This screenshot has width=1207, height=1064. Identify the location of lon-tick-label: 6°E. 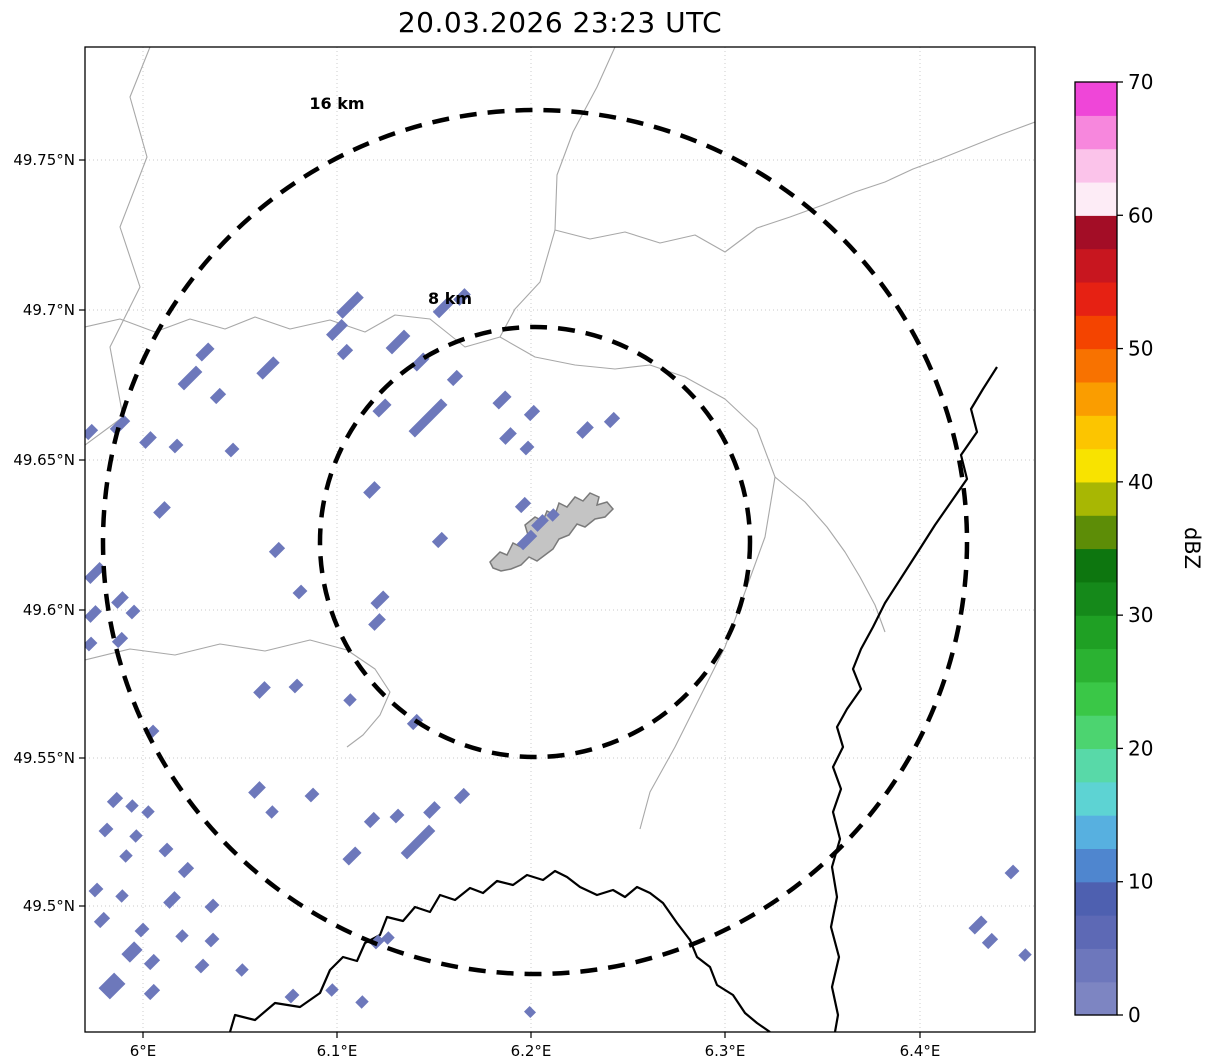
(143, 1051).